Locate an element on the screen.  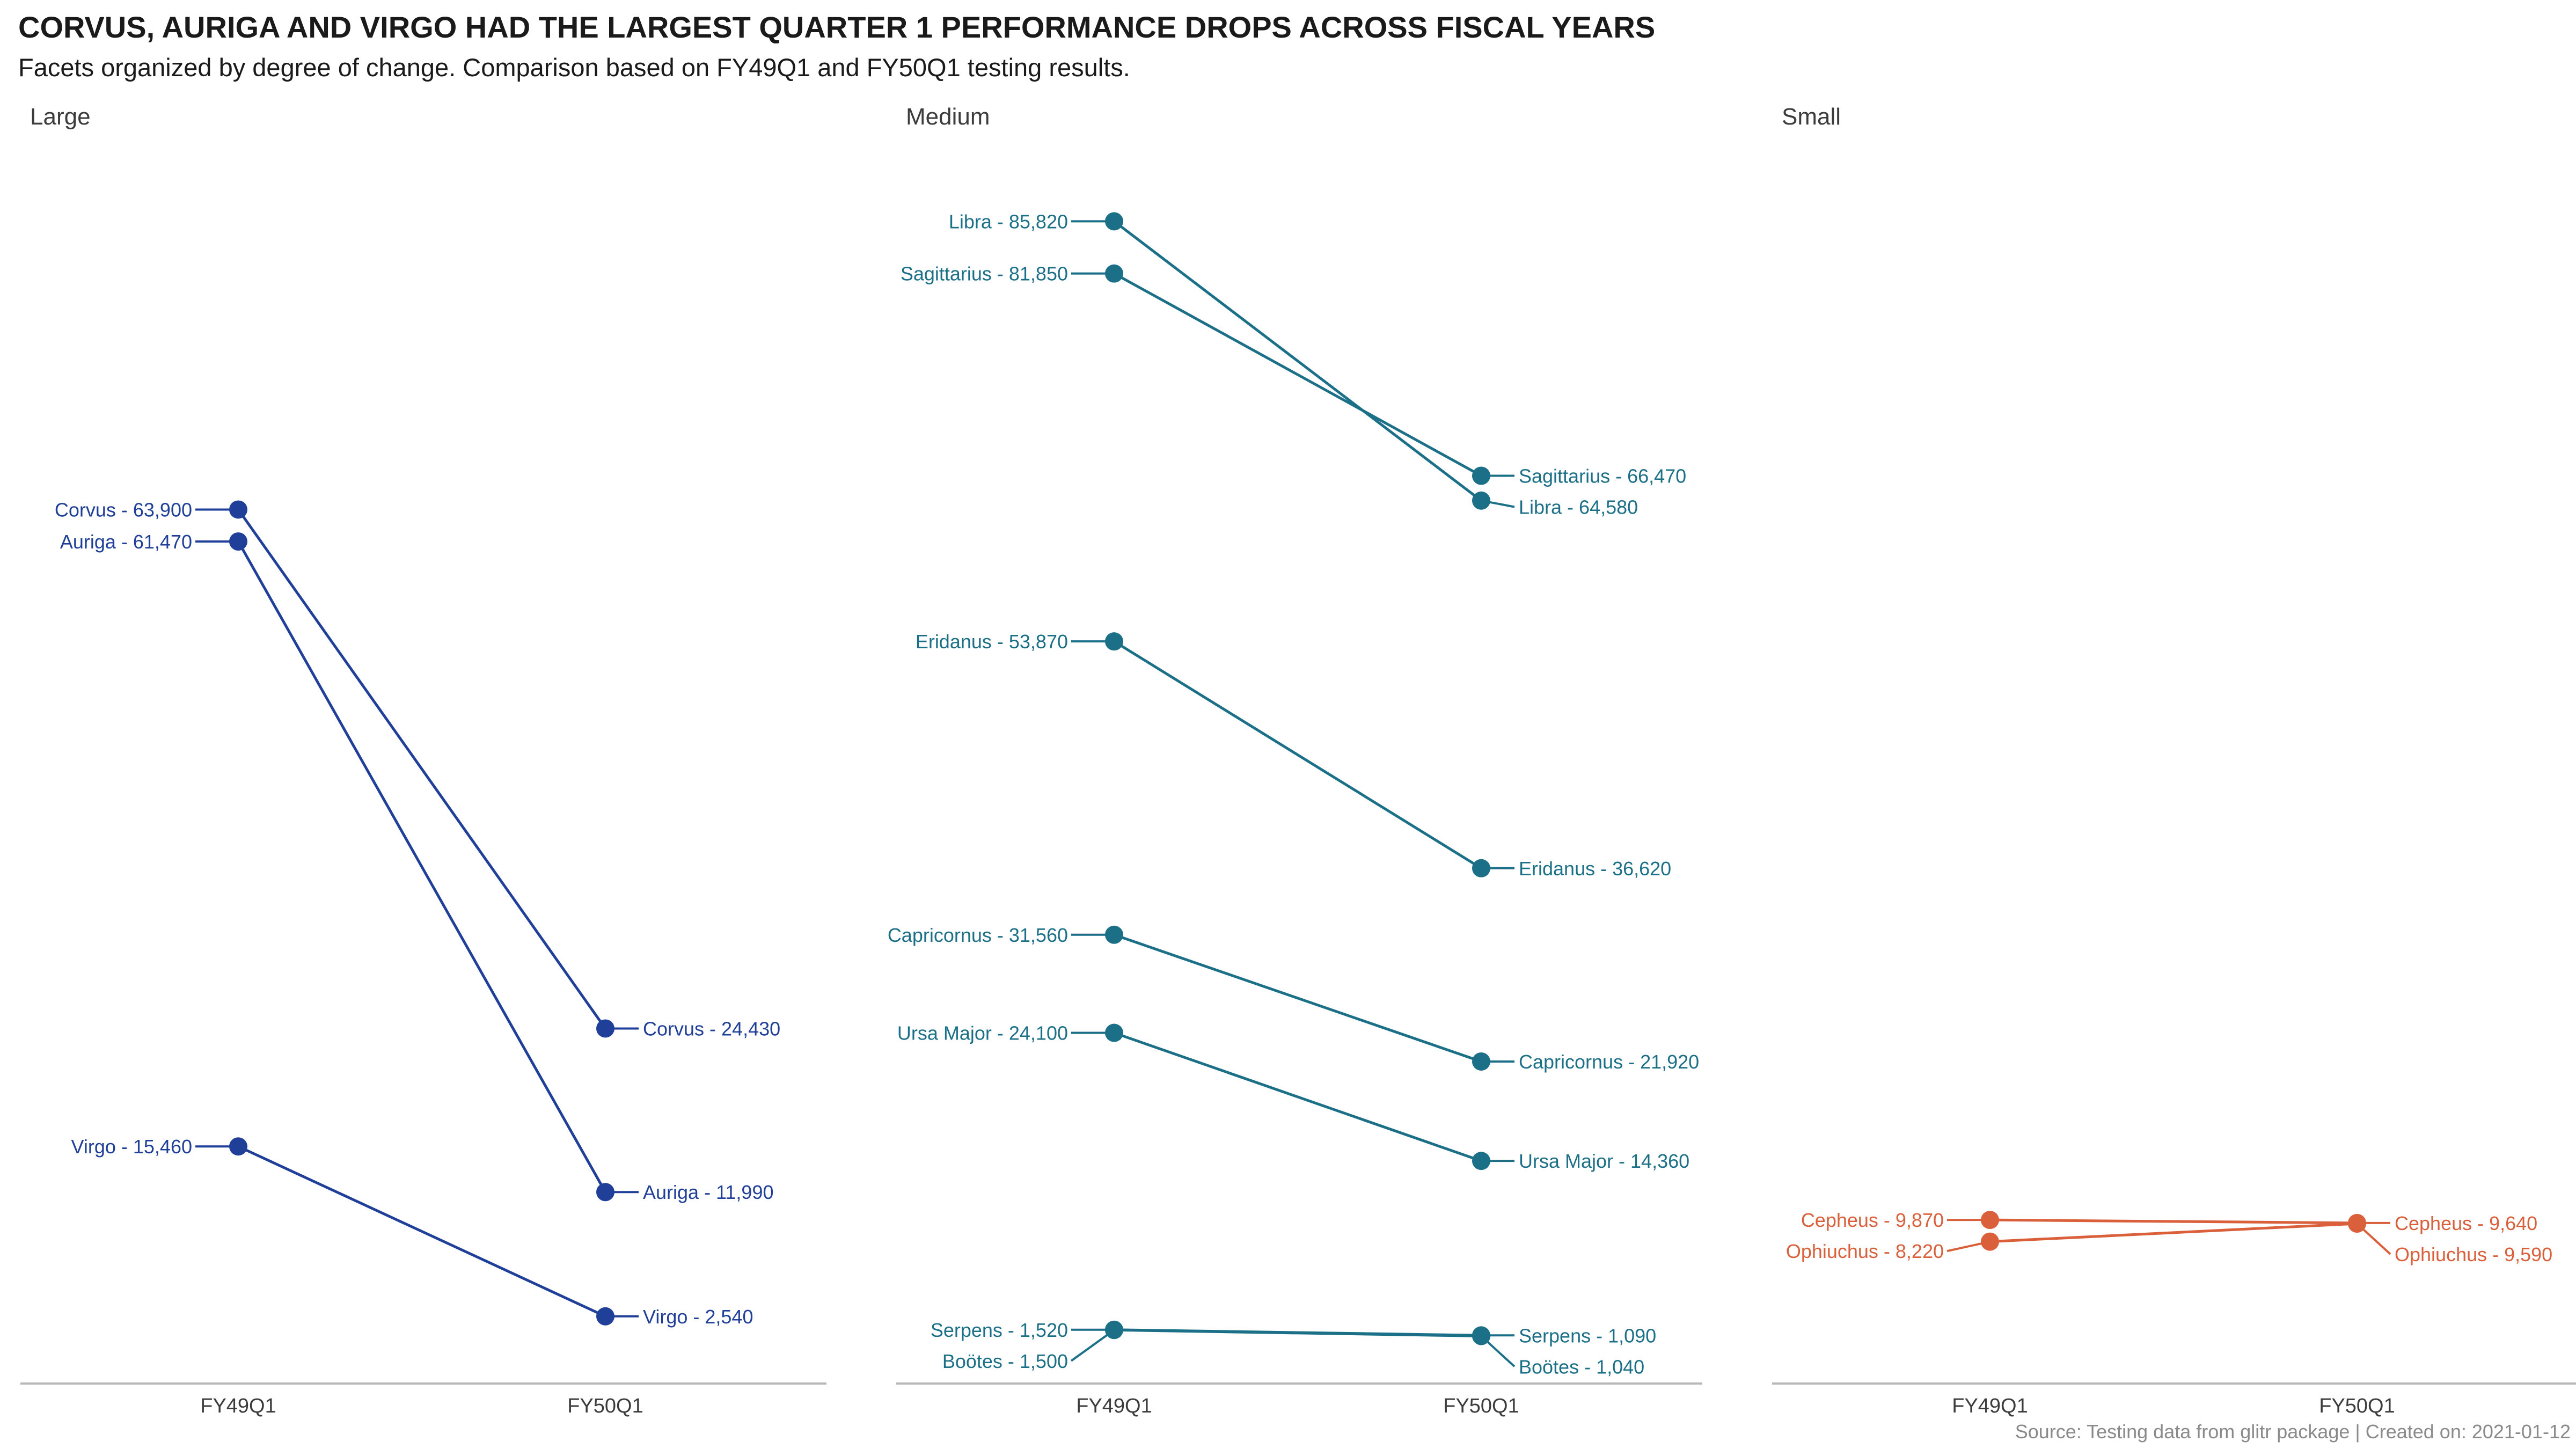
series-cepheus: Cepheus - 9,870 Cepheus - 9,640 is located at coordinates (2169, 1221).